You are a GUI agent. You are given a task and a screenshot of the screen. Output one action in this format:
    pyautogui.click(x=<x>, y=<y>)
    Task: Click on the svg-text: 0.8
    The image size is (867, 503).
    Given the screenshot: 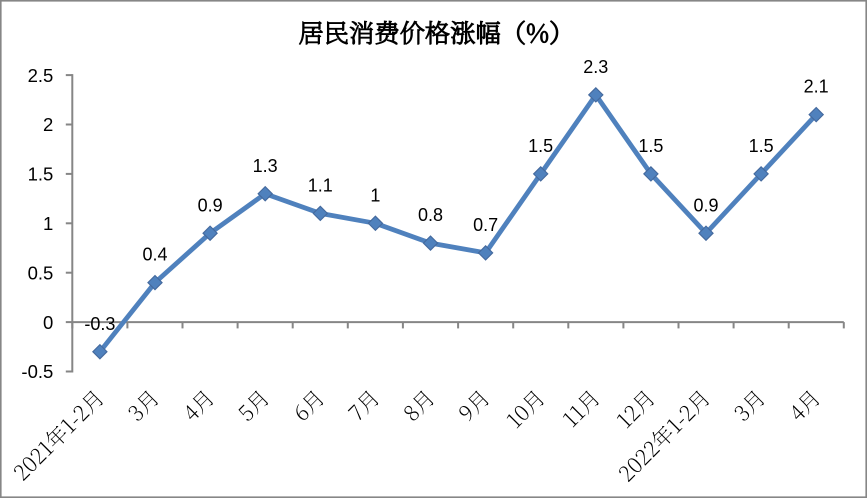 What is the action you would take?
    pyautogui.click(x=430, y=215)
    